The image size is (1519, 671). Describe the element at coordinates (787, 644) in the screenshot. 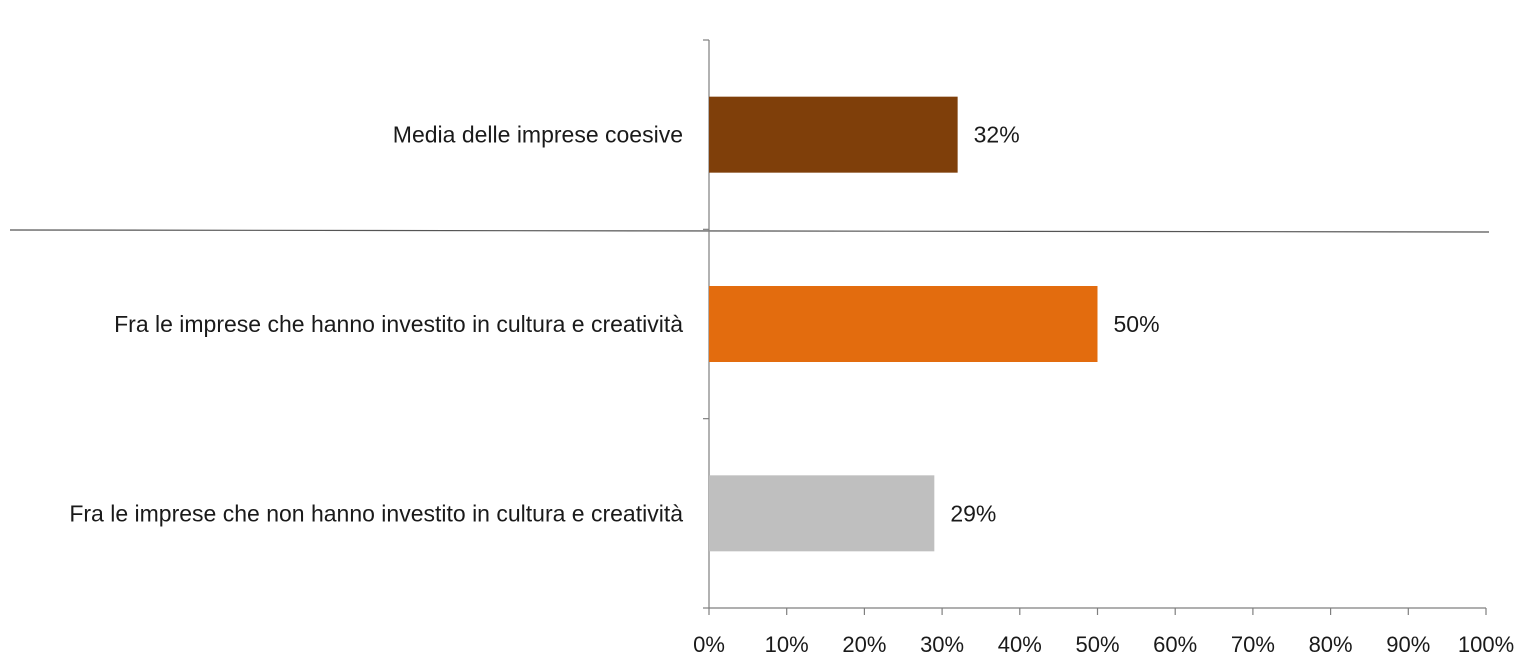

I see `x-tick-label: 10%` at that location.